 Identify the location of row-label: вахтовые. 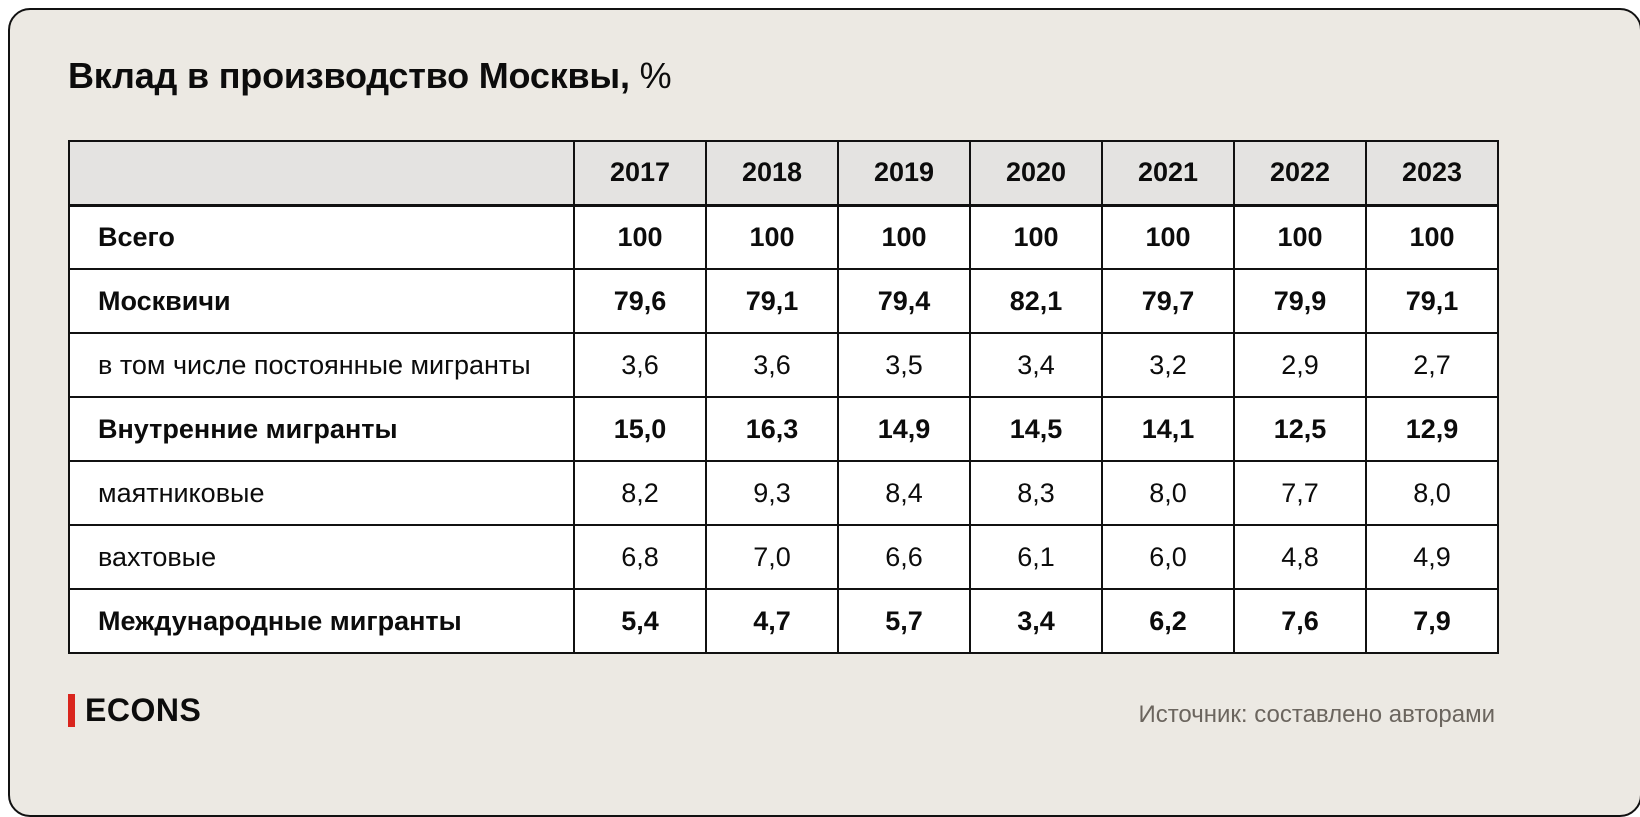
(321, 557).